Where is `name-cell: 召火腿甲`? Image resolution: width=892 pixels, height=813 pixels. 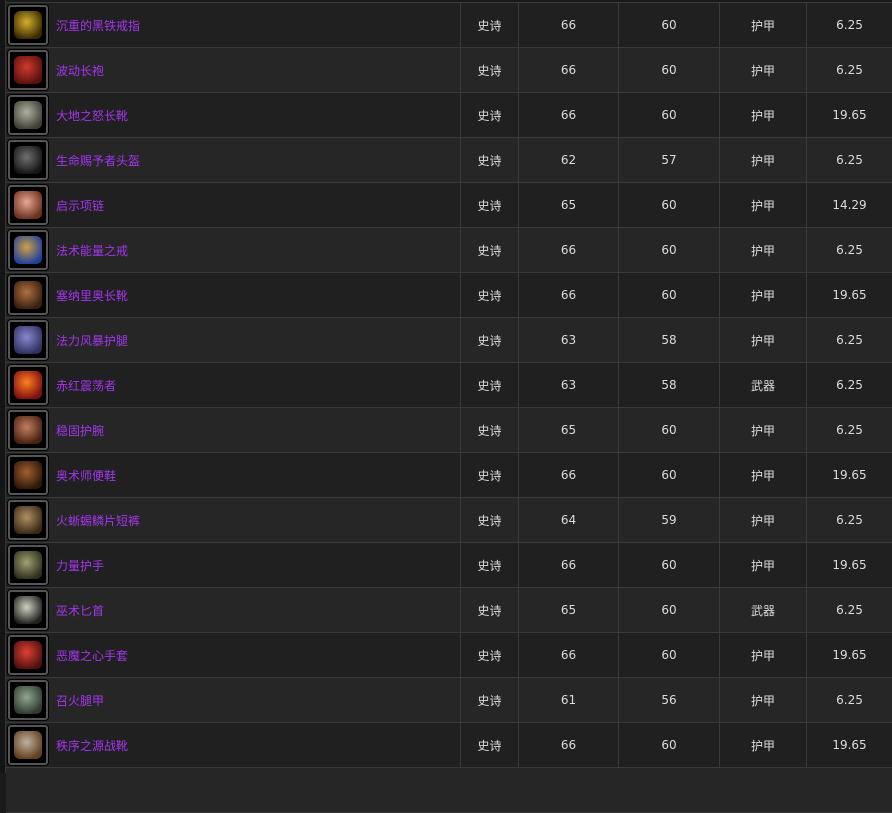
name-cell: 召火腿甲 is located at coordinates (233, 700).